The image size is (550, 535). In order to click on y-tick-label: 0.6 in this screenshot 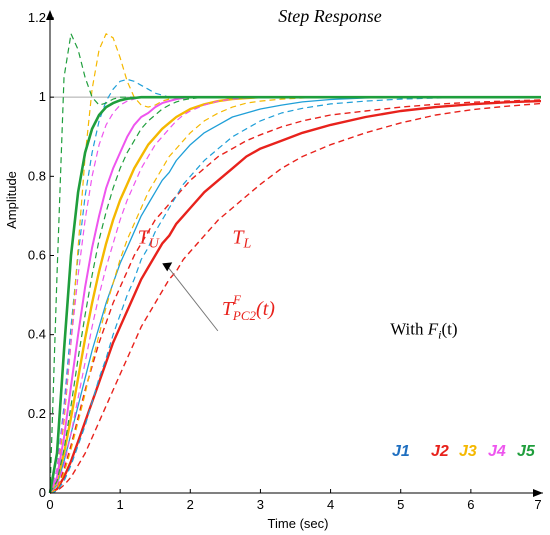, I will do `click(37, 255)`.